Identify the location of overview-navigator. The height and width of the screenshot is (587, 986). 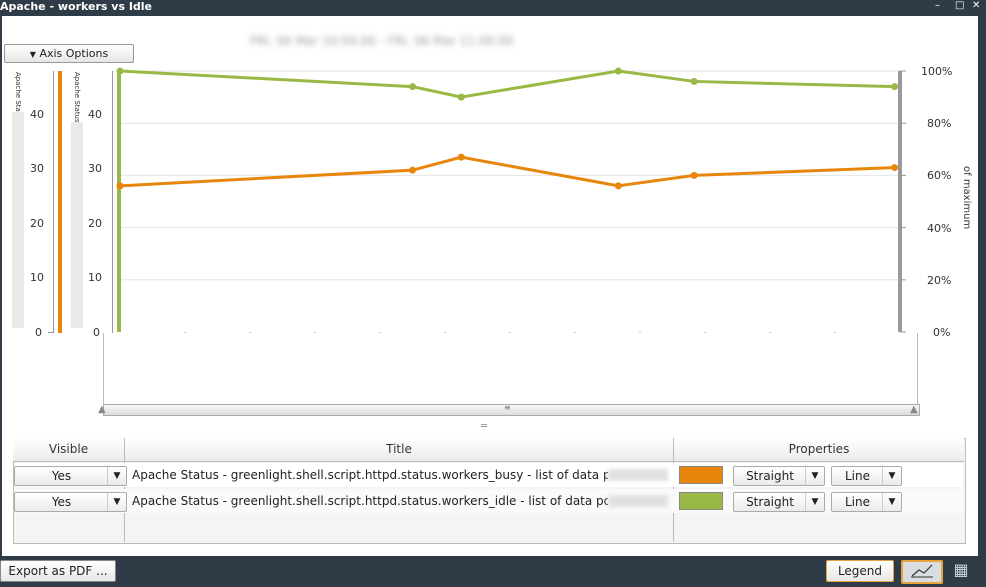
(510, 369).